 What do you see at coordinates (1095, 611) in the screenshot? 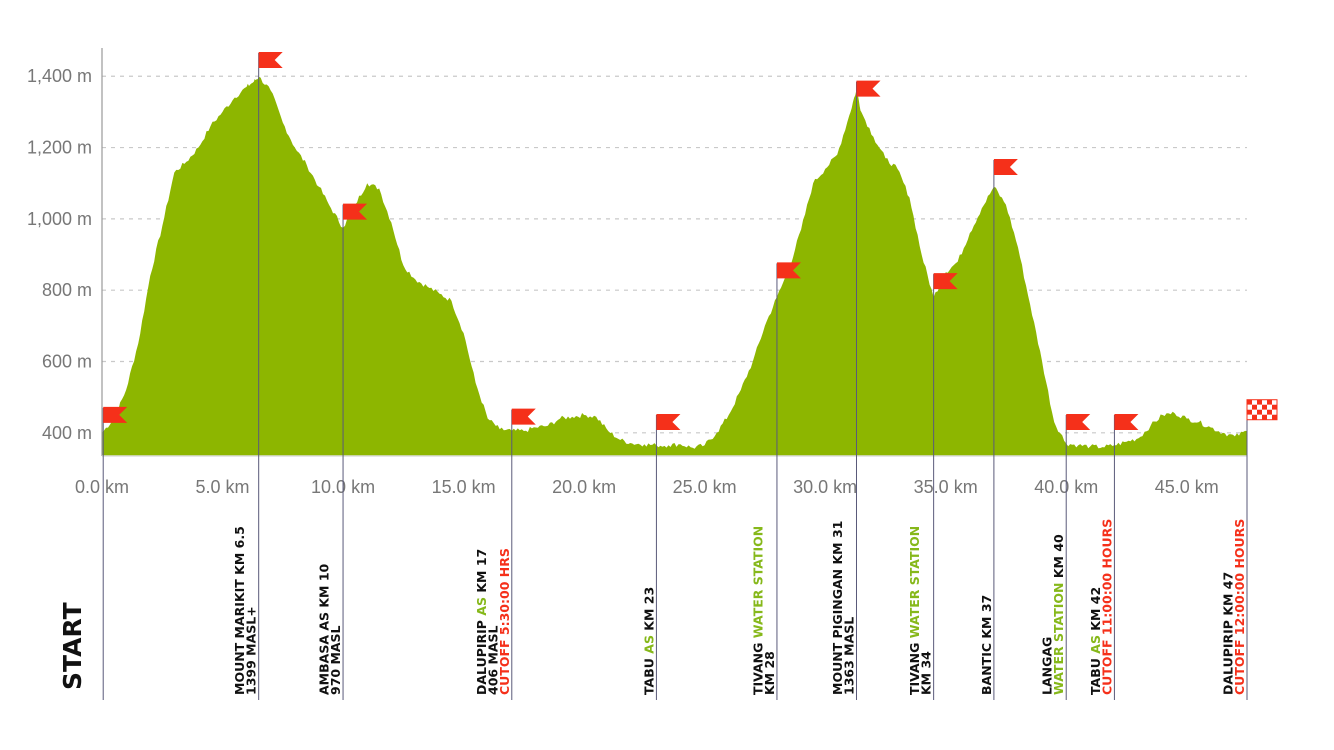
I see `label-segment: KM 42` at bounding box center [1095, 611].